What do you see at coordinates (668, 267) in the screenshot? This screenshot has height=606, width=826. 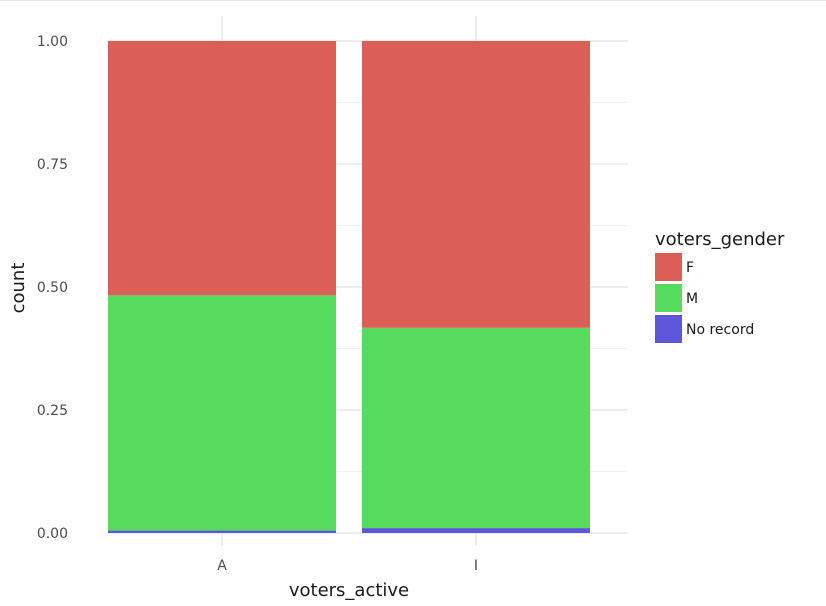 I see `legend-key-f` at bounding box center [668, 267].